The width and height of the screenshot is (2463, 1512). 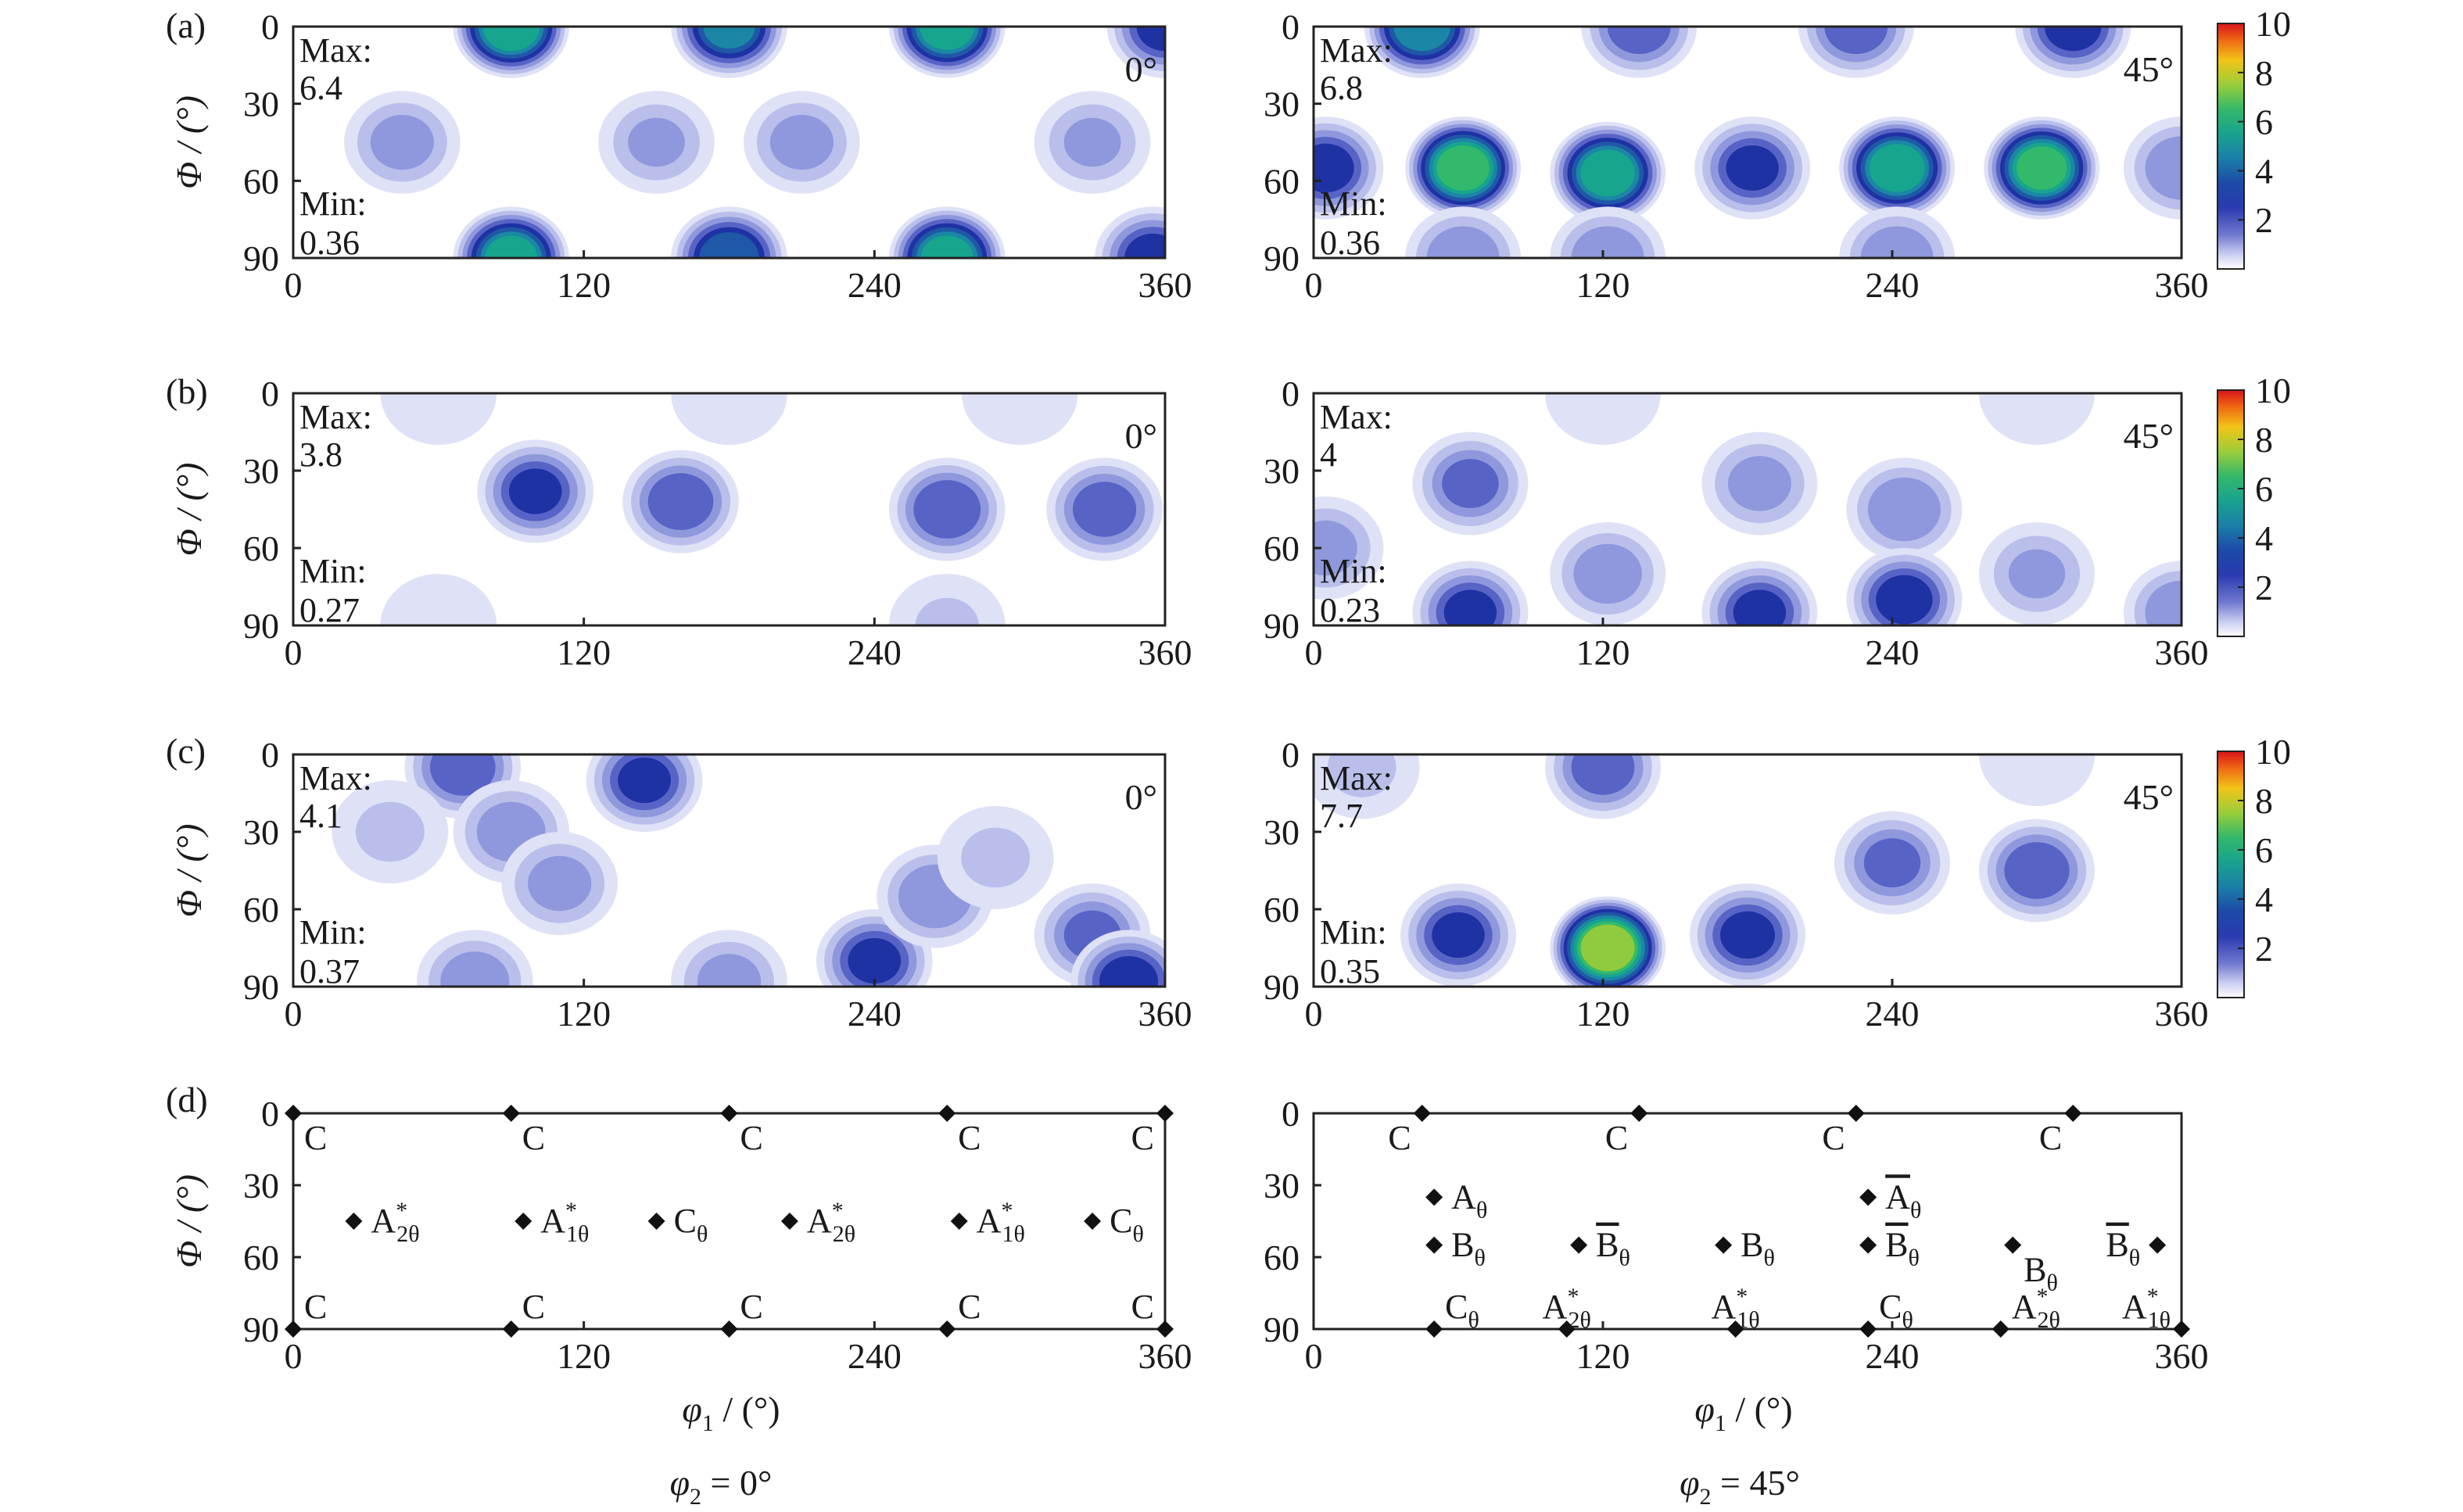 I want to click on heatmap-0-1-ytick-label: 60, so click(x=1282, y=181).